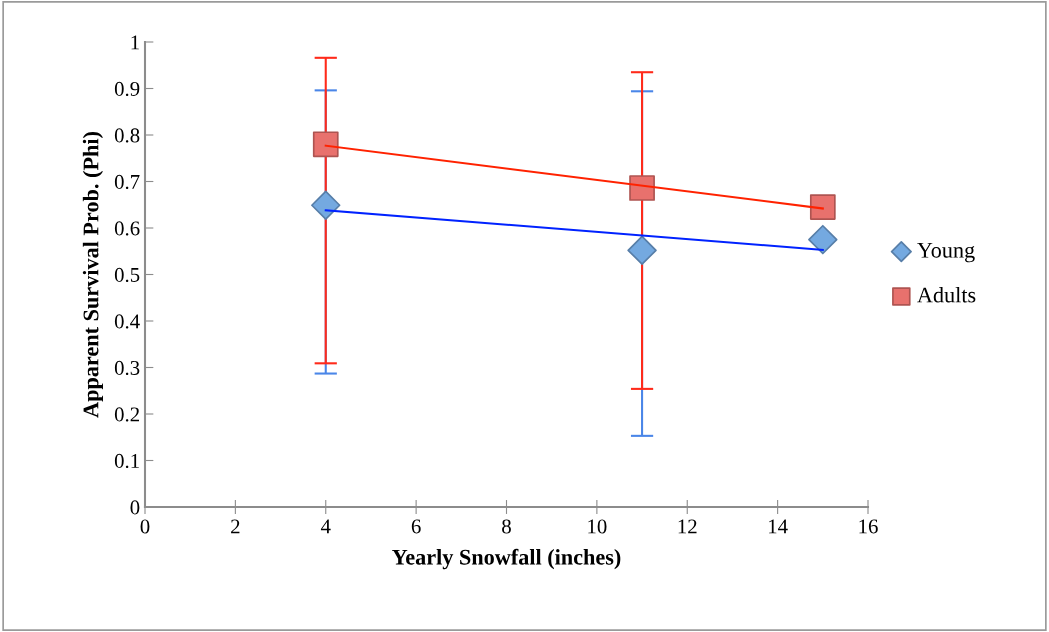 This screenshot has width=1049, height=632. Describe the element at coordinates (127, 135) in the screenshot. I see `y-tick-label: 0.8` at that location.